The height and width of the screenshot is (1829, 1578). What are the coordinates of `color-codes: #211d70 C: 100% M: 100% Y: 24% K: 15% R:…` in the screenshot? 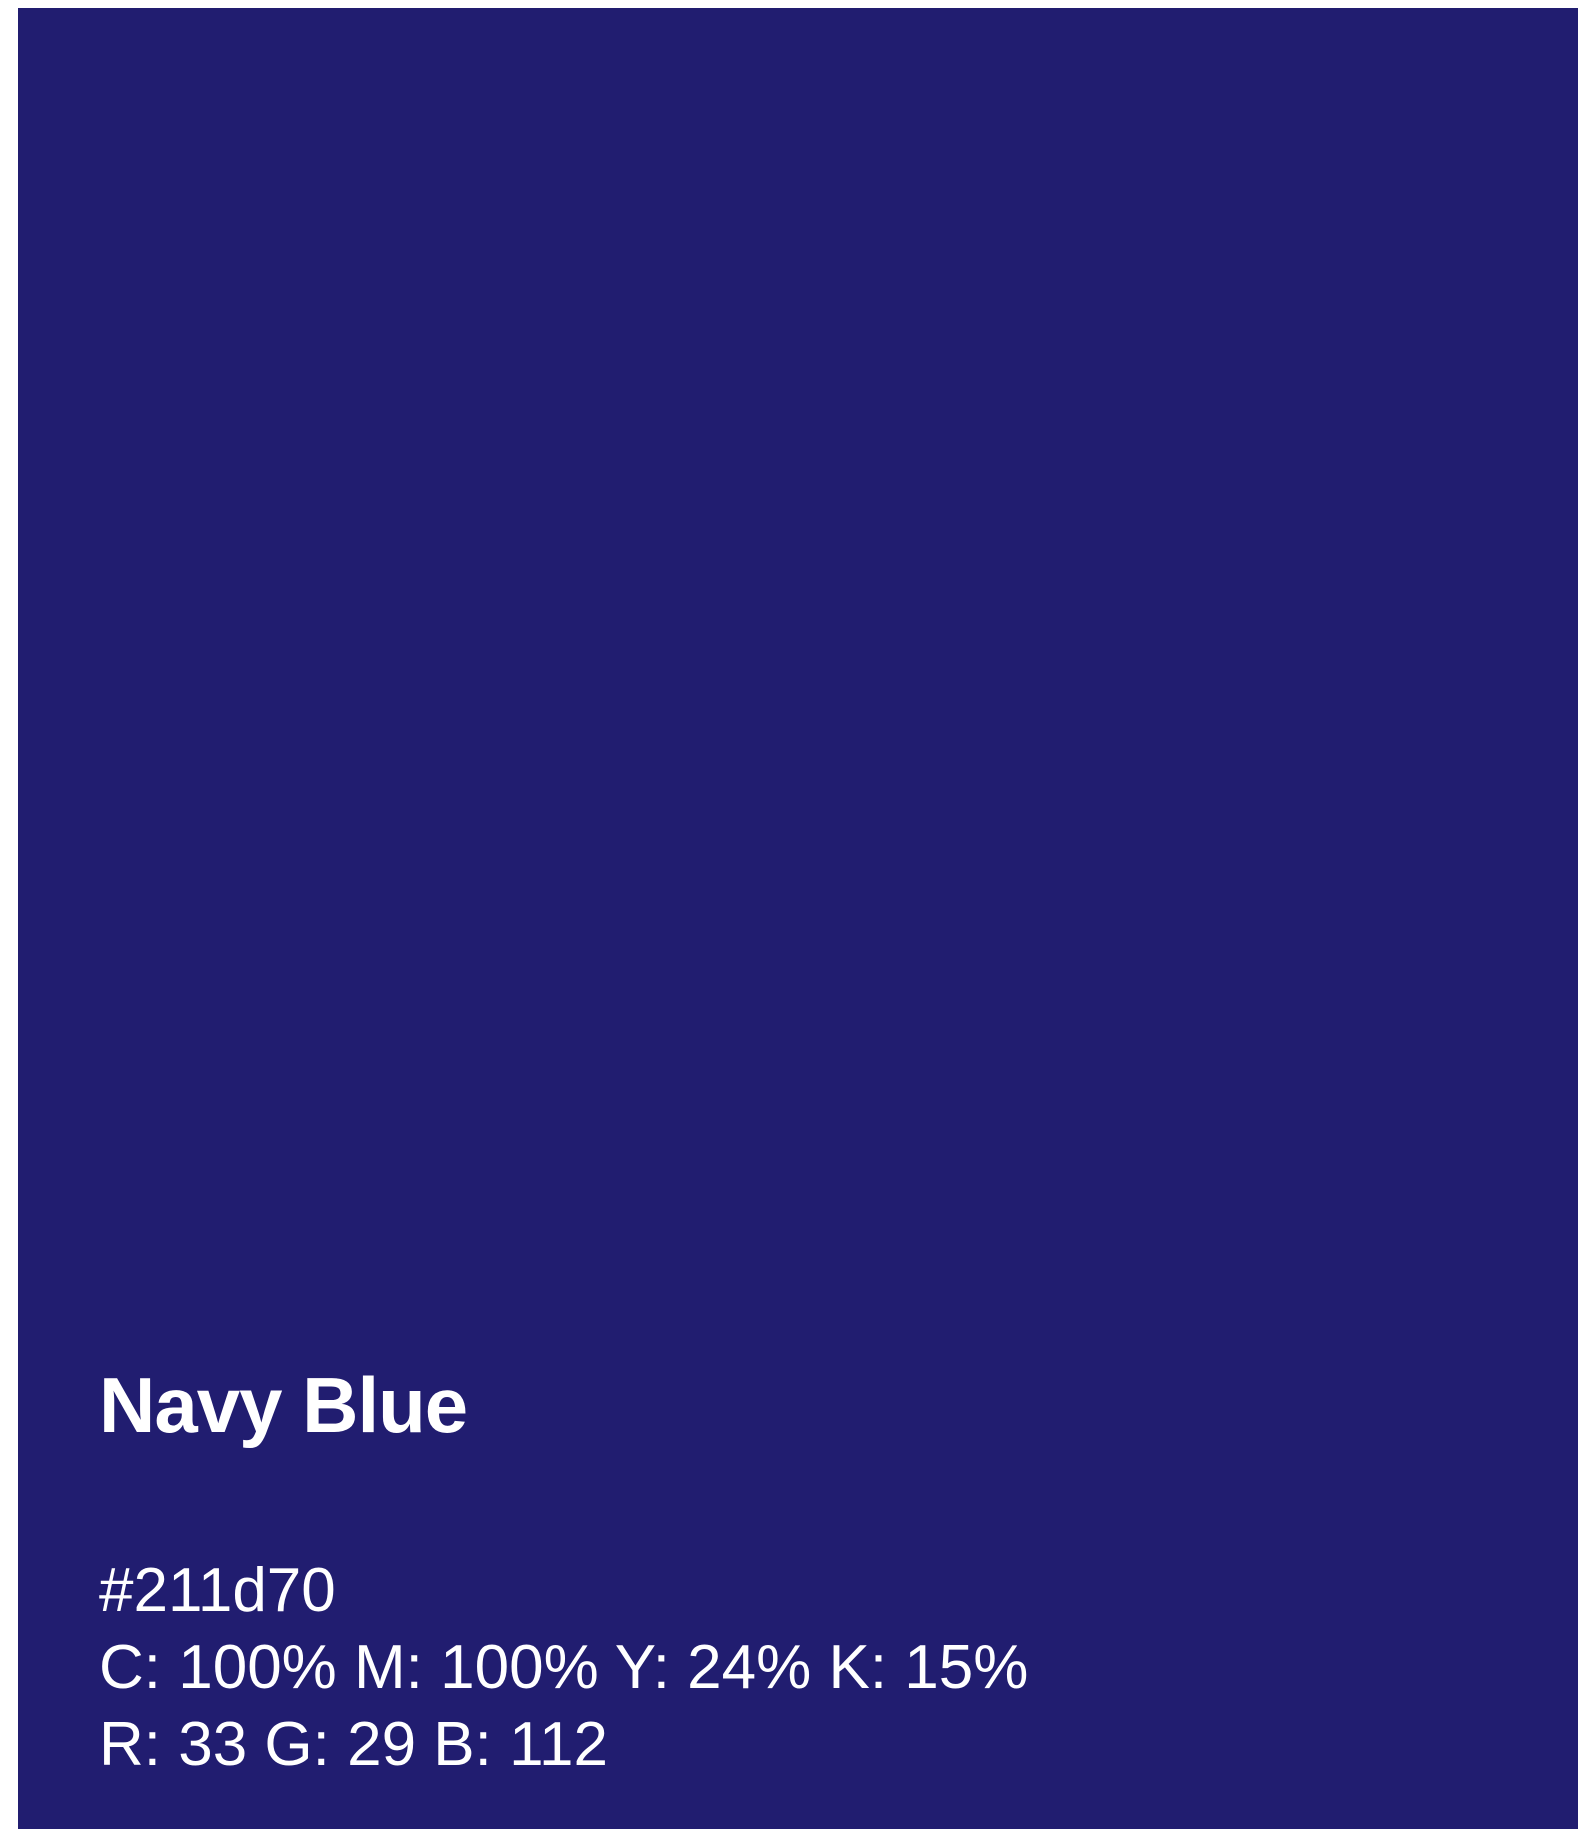 It's located at (563, 1667).